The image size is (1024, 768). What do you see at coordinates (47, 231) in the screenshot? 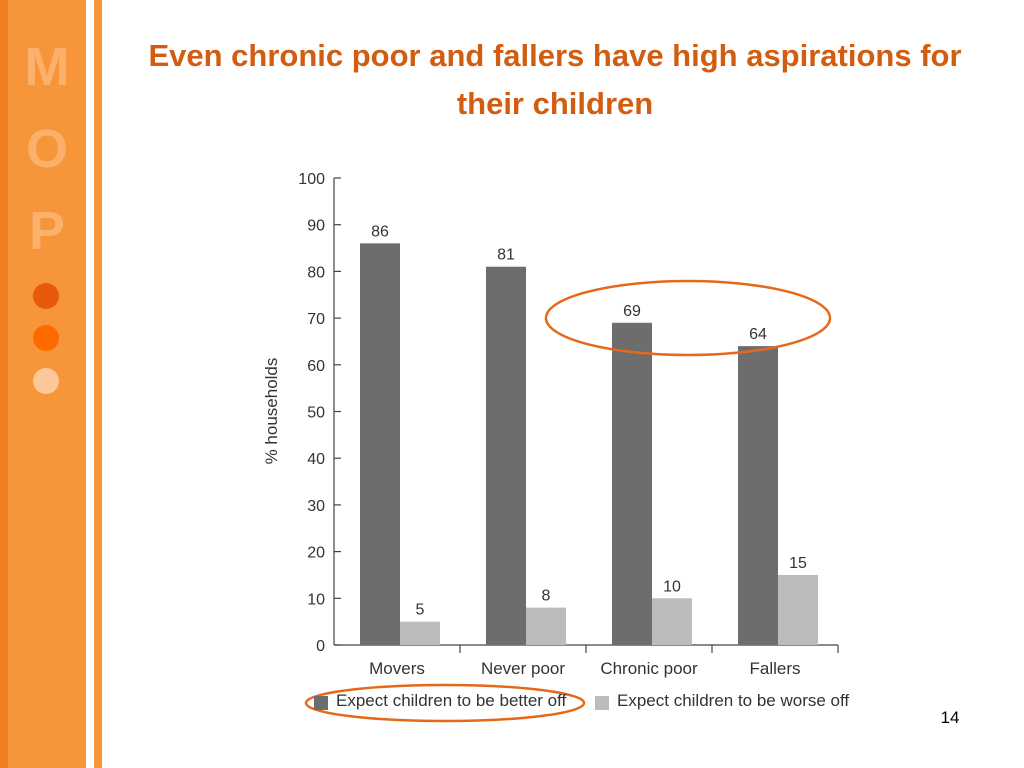
I see `logo-letter-p: P` at bounding box center [47, 231].